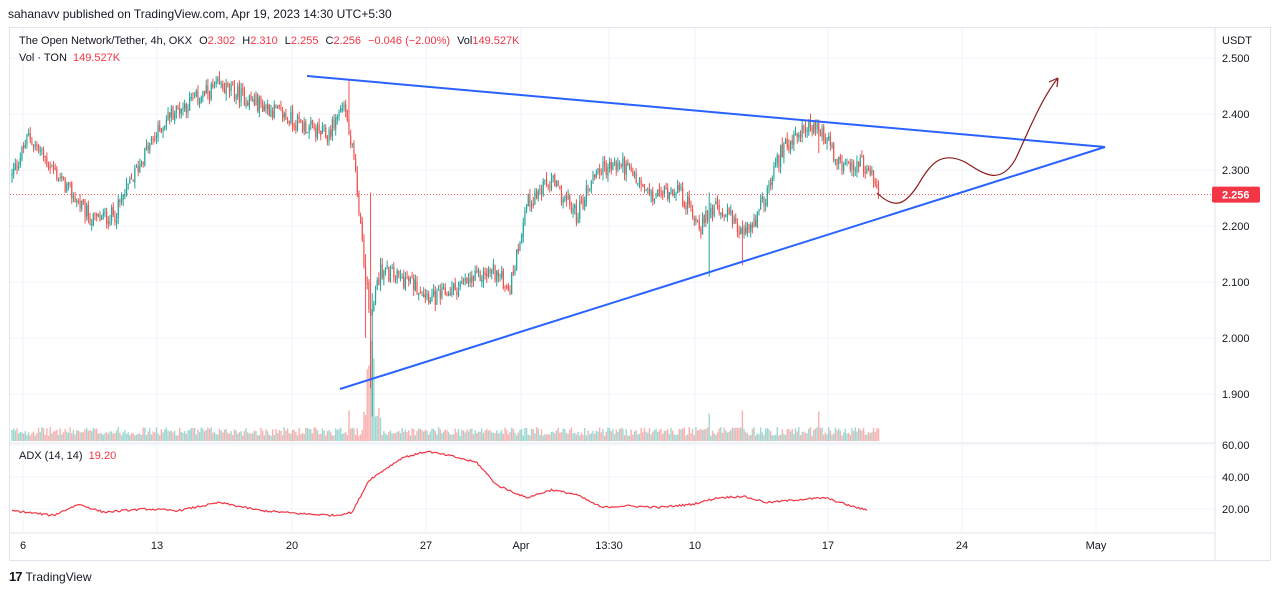 This screenshot has height=595, width=1280. What do you see at coordinates (51, 456) in the screenshot?
I see `adx-indicator-label: ADX (14, 14)` at bounding box center [51, 456].